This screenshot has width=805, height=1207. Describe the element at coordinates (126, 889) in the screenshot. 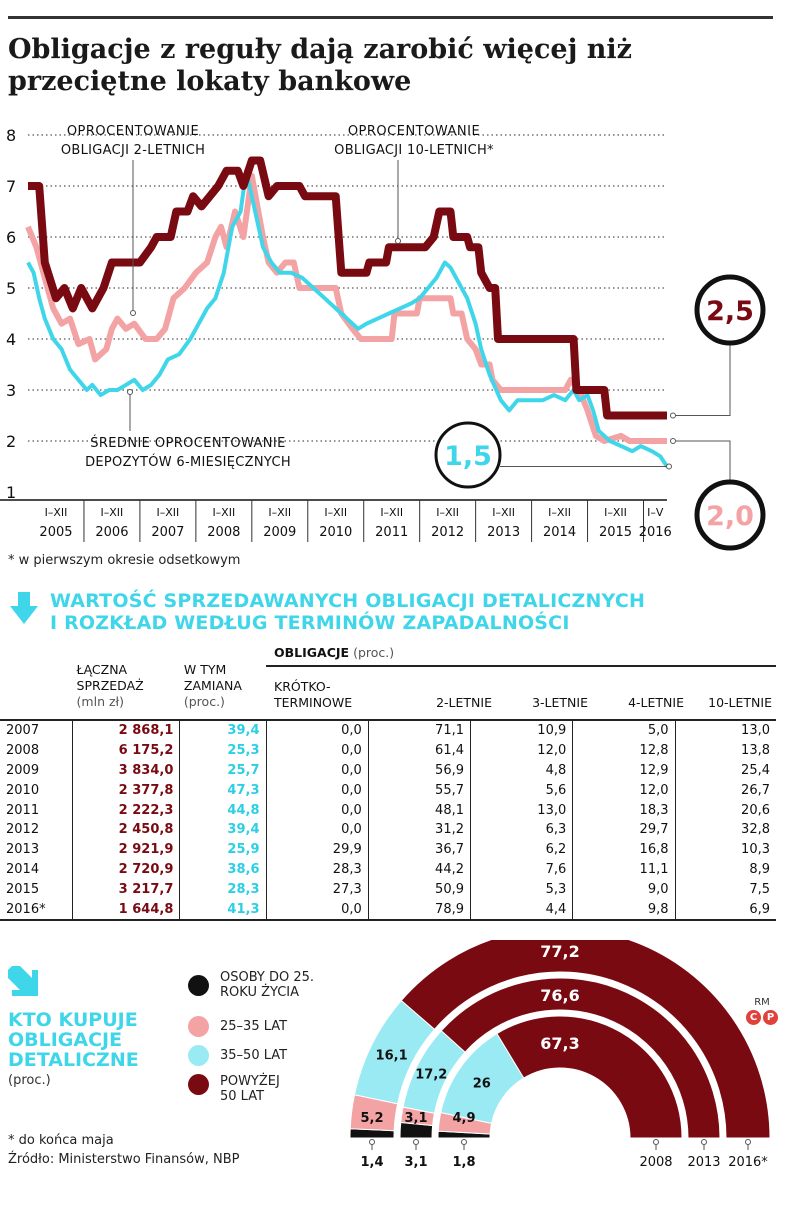

I see `cell-sales: 3 217,7` at that location.